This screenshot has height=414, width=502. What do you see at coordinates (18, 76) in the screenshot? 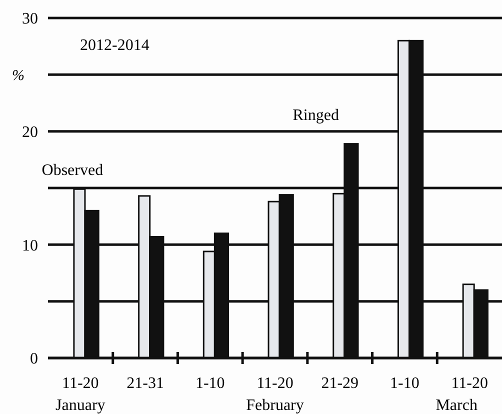
I see `y-axis-title: %` at bounding box center [18, 76].